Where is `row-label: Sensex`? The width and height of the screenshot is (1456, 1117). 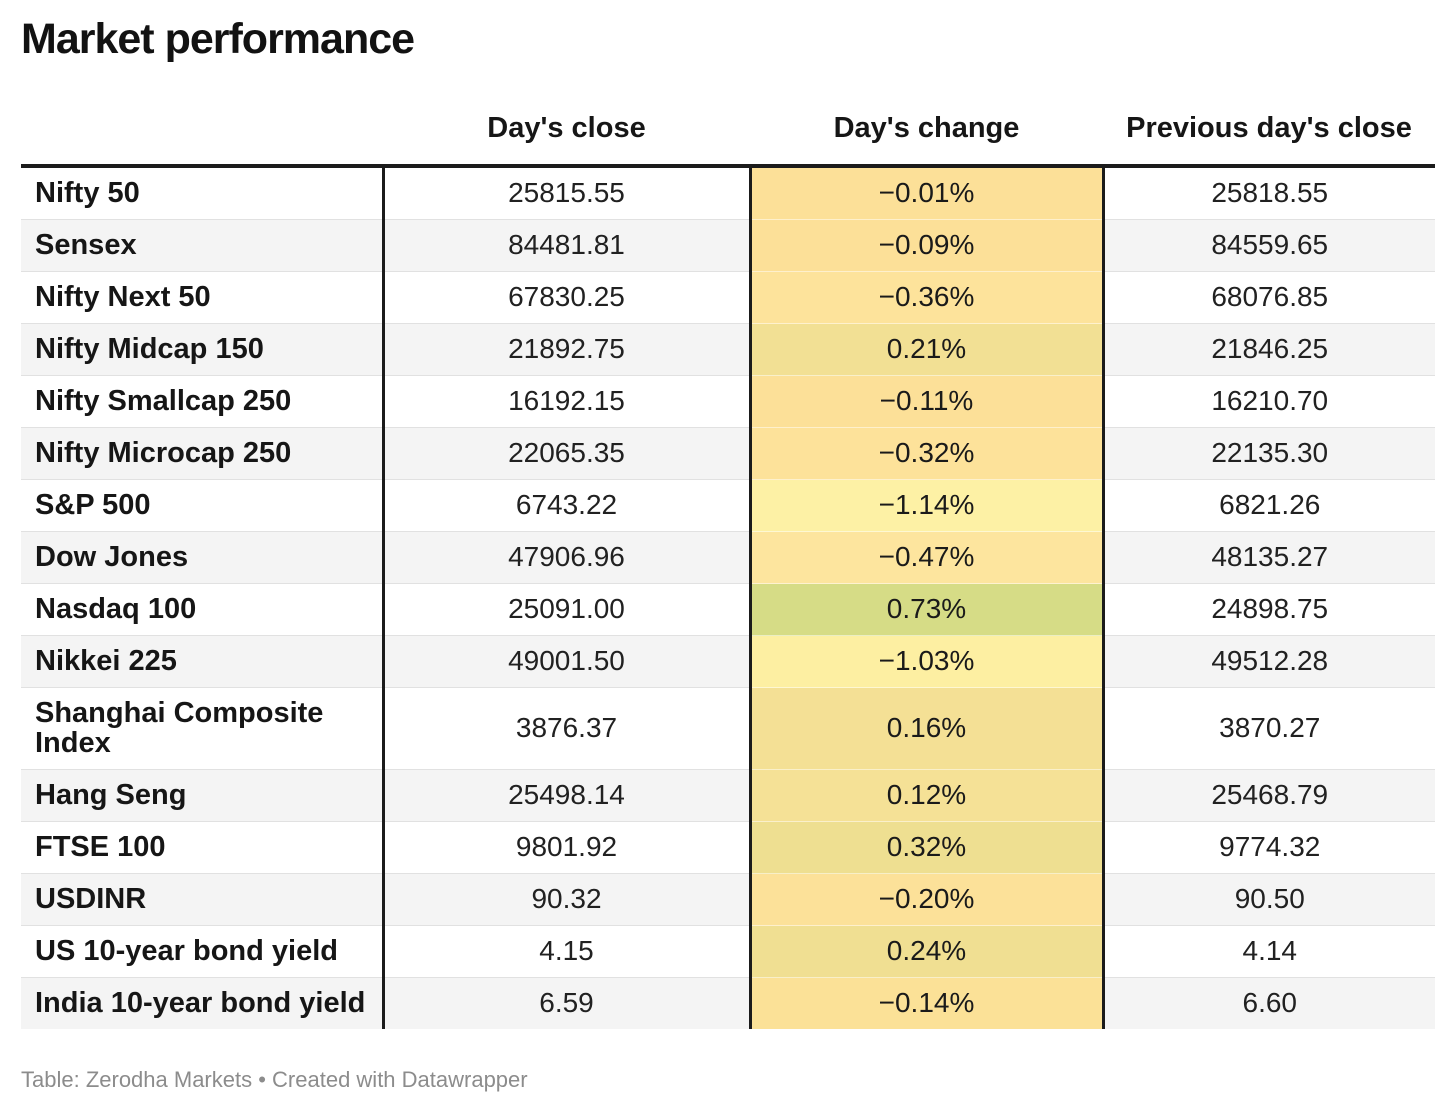
row-label: Sensex is located at coordinates (202, 245).